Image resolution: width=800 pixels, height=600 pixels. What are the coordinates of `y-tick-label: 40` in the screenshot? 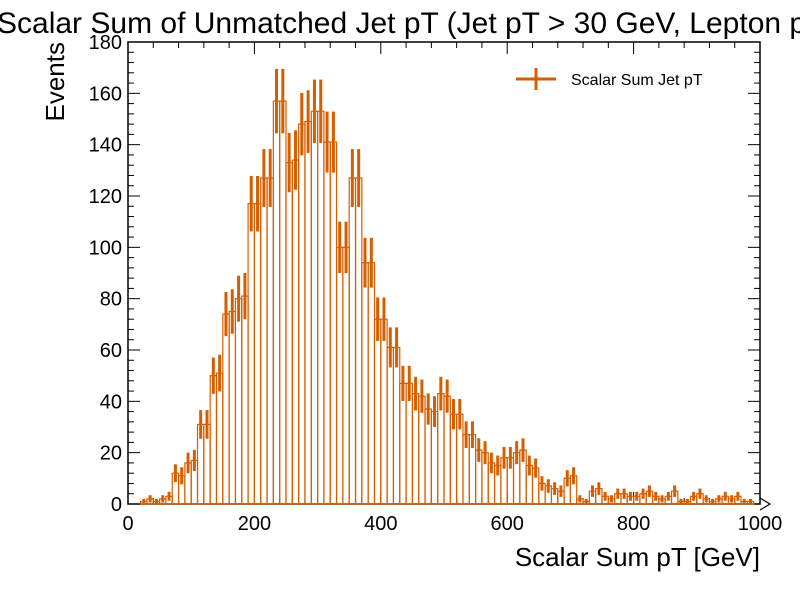 It's located at (111, 402).